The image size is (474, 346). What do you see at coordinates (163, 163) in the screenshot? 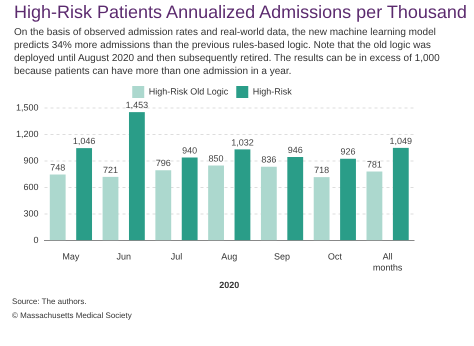
I see `data-label: 796` at bounding box center [163, 163].